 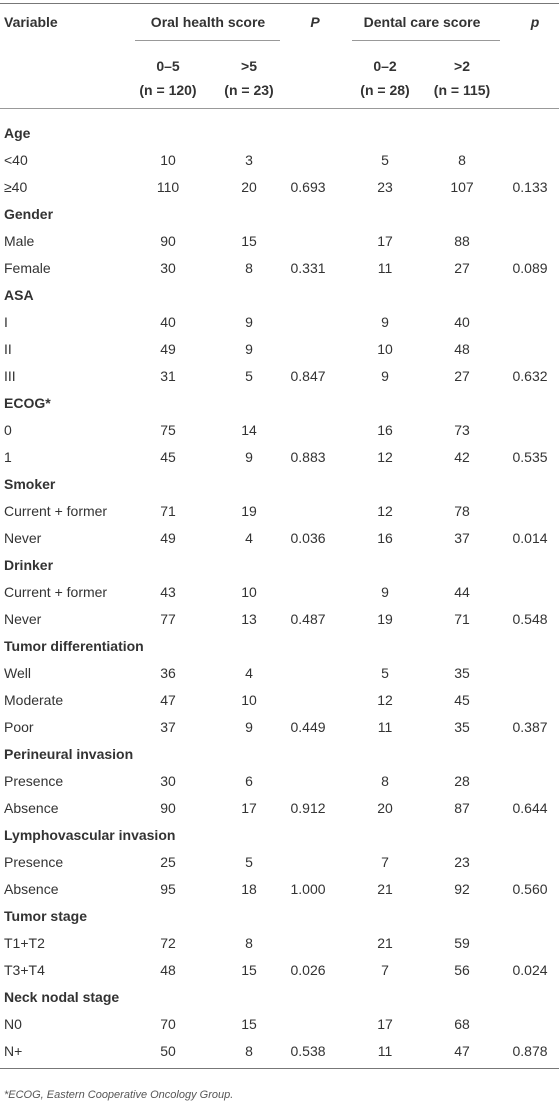 I want to click on cell: 110, so click(x=168, y=187).